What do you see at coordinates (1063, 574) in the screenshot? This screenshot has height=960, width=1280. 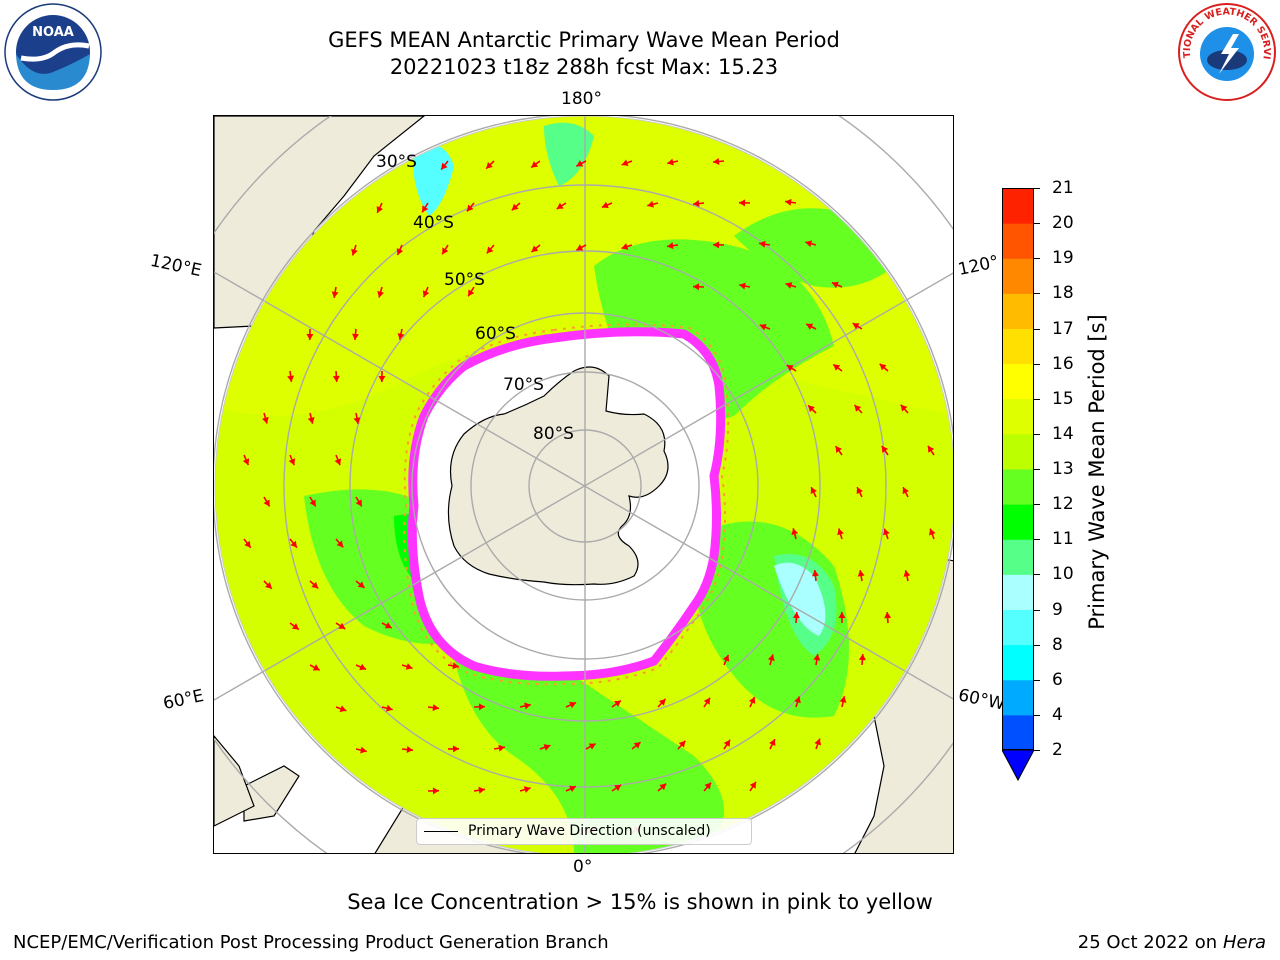 I see `colorbar-tick-label: 10` at bounding box center [1063, 574].